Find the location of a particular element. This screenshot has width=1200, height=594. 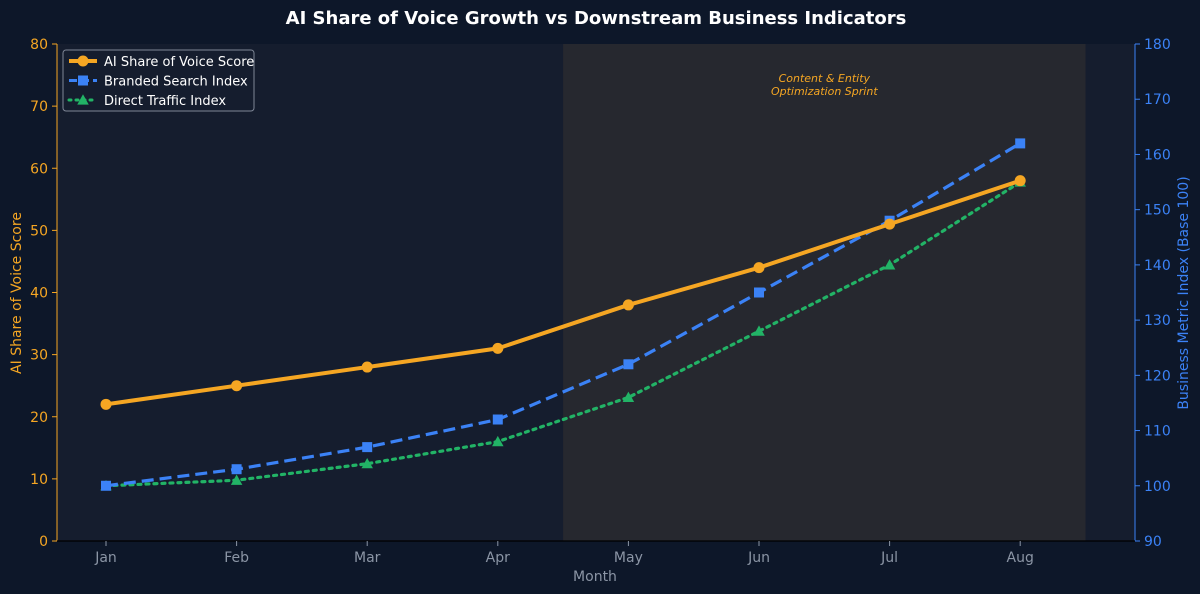

right-y-tick-label: 130 is located at coordinates (1157, 321).